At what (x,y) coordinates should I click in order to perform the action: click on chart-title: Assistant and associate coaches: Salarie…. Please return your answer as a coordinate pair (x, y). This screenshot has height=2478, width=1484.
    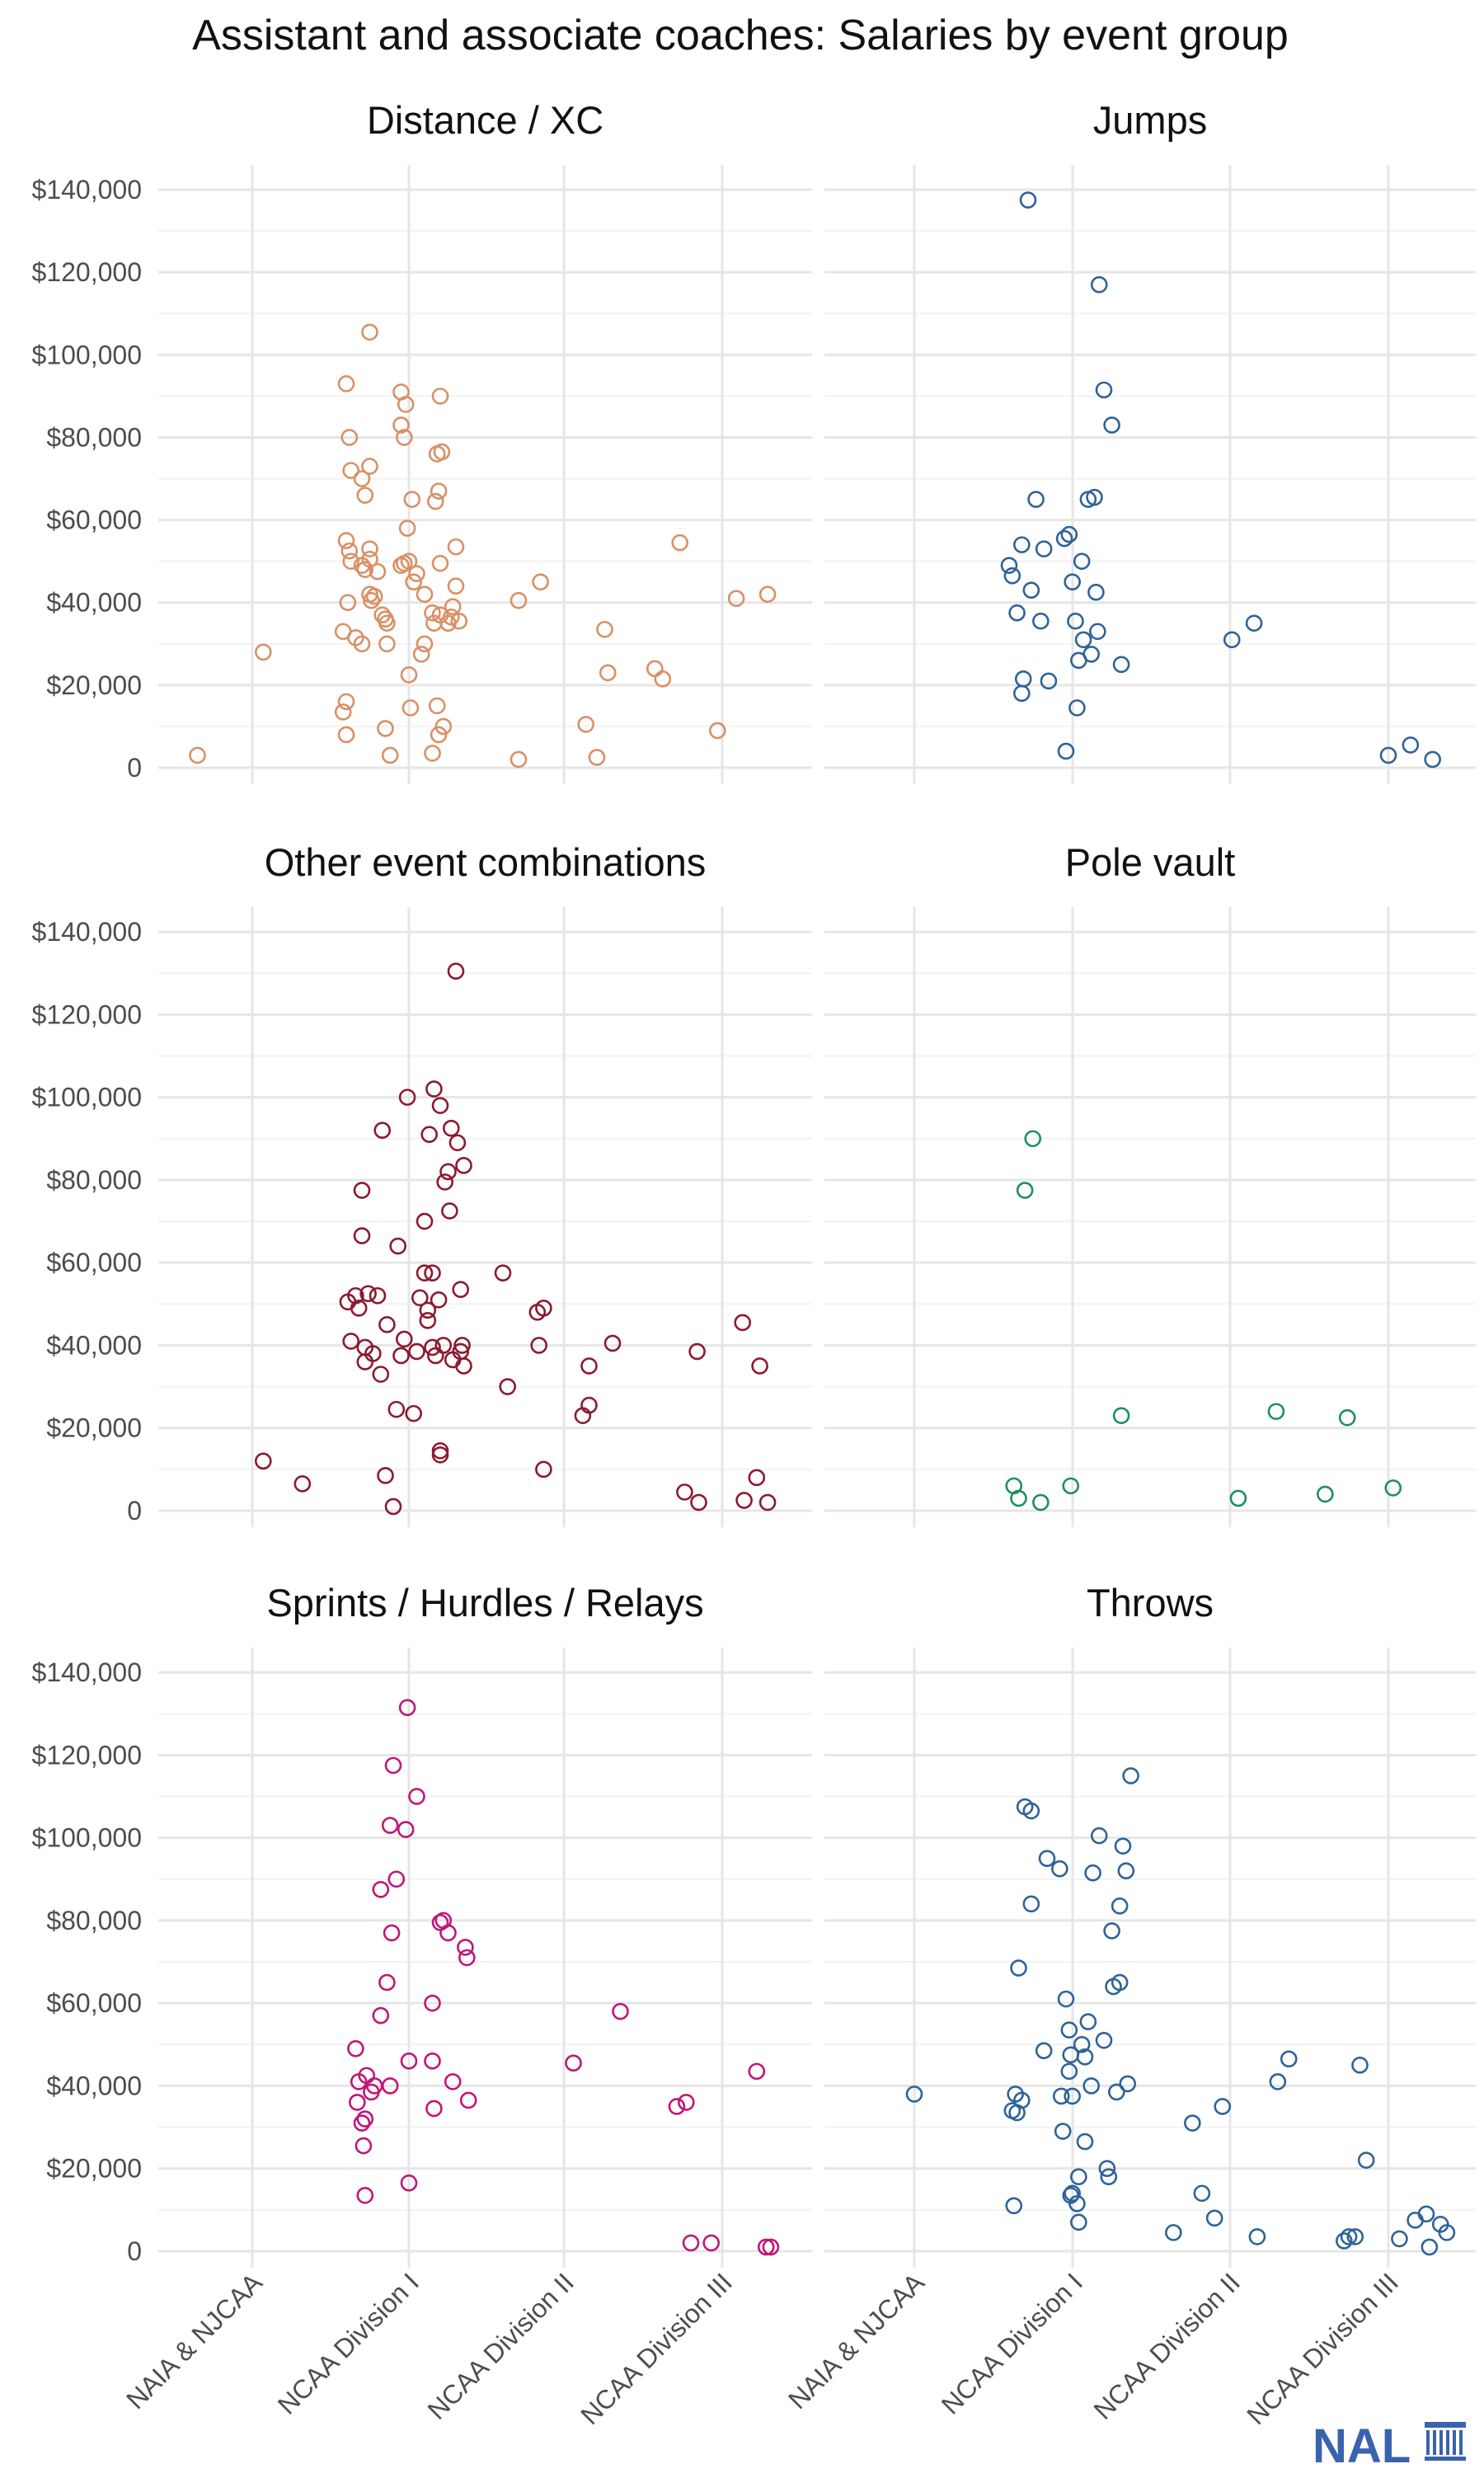
    Looking at the image, I should click on (740, 35).